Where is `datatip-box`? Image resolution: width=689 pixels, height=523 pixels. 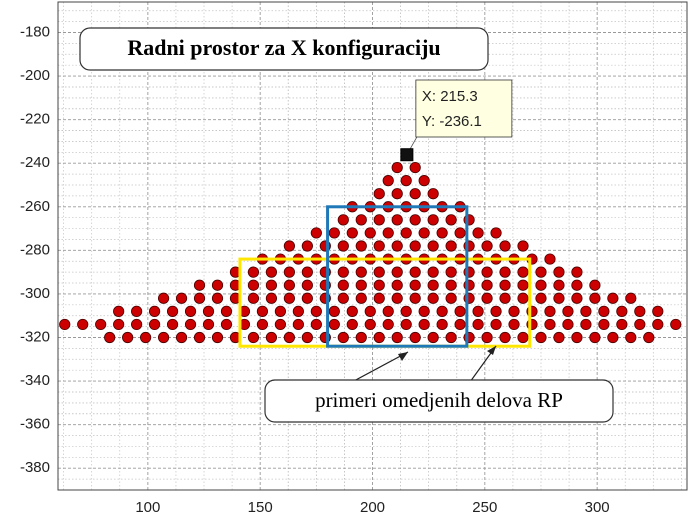 datatip-box is located at coordinates (464, 108).